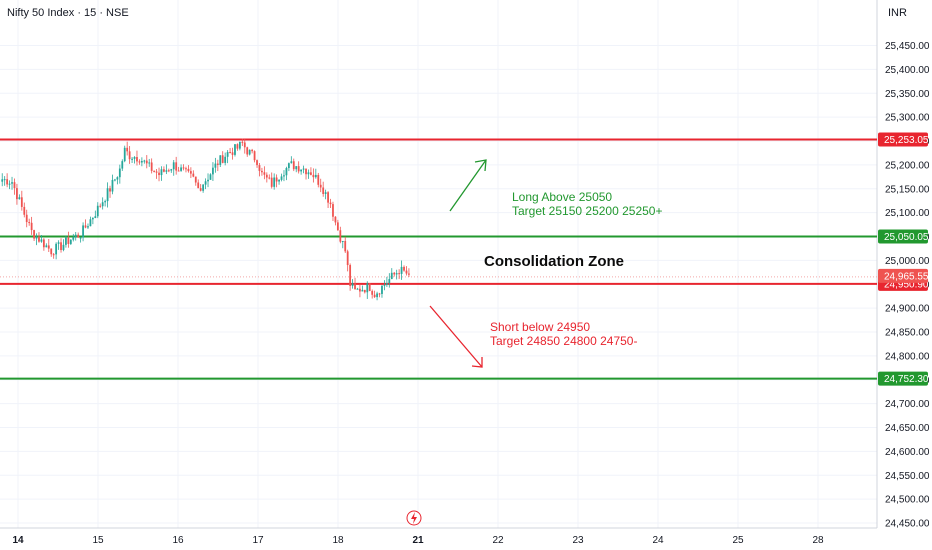 Image resolution: width=932 pixels, height=550 pixels. I want to click on y-tick-label: 24,850.00, so click(907, 333).